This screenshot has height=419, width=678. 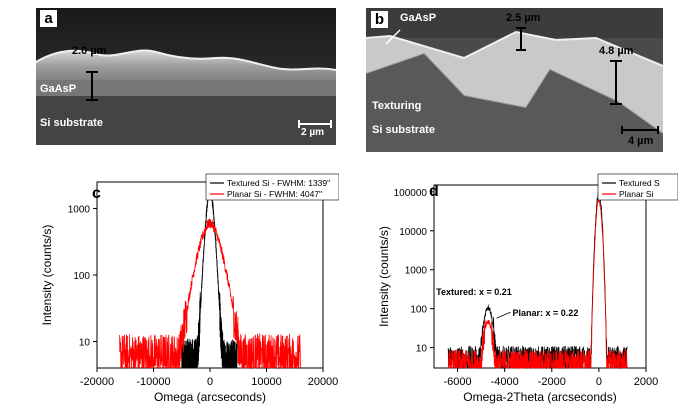 I want to click on x-axis-label: Omega-2Theta (arcseconds), so click(x=539, y=397).